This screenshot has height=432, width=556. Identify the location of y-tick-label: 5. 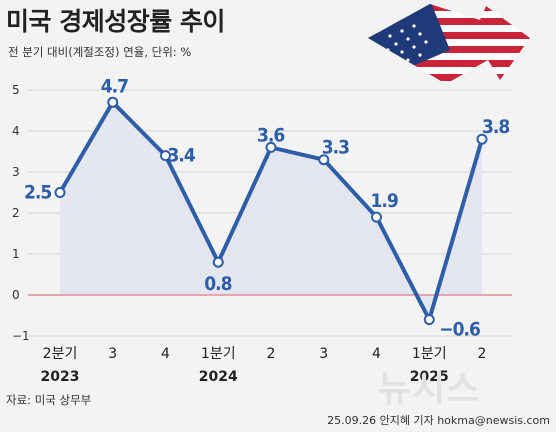
(16, 90).